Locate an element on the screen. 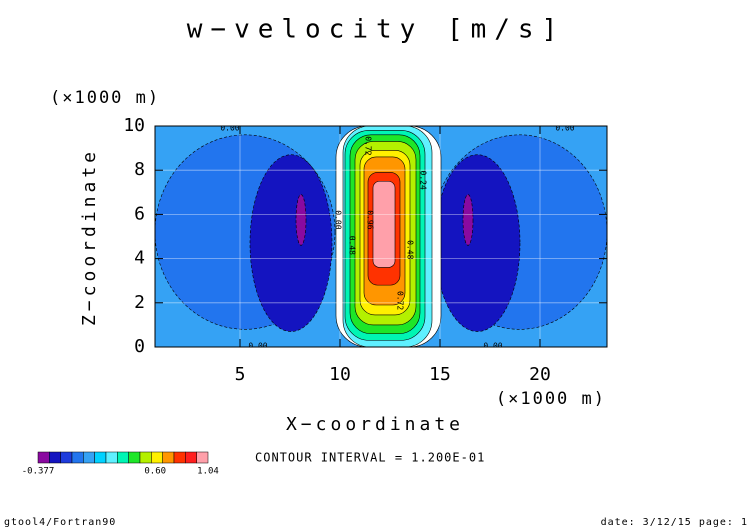 Image resolution: width=752 pixels, height=532 pixels. colorbar-label: 1.04 is located at coordinates (208, 472).